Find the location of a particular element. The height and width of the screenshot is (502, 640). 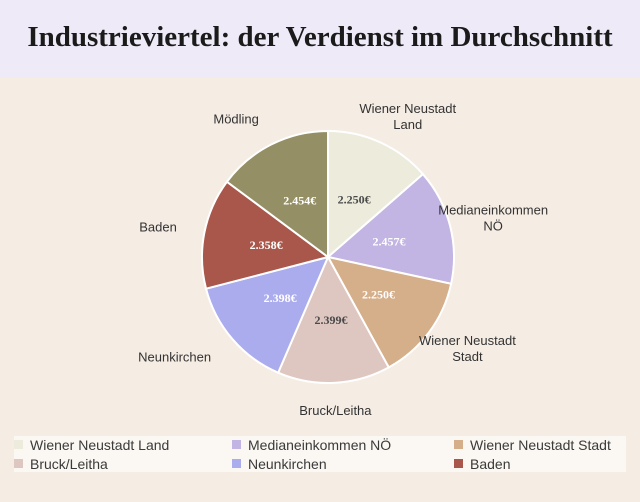

pie-slice-wiener-neustadt-land is located at coordinates (376, 194).